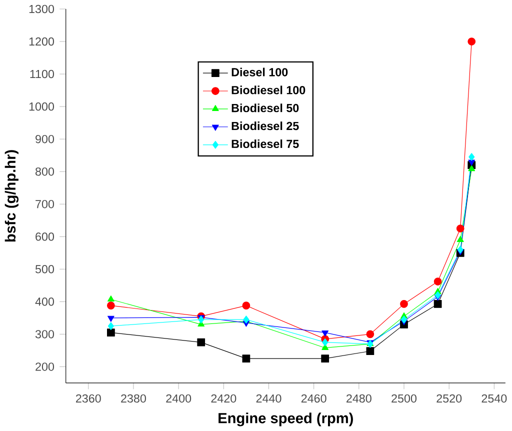 This screenshot has width=512, height=431. Describe the element at coordinates (44, 301) in the screenshot. I see `y-tick-label: 400` at that location.